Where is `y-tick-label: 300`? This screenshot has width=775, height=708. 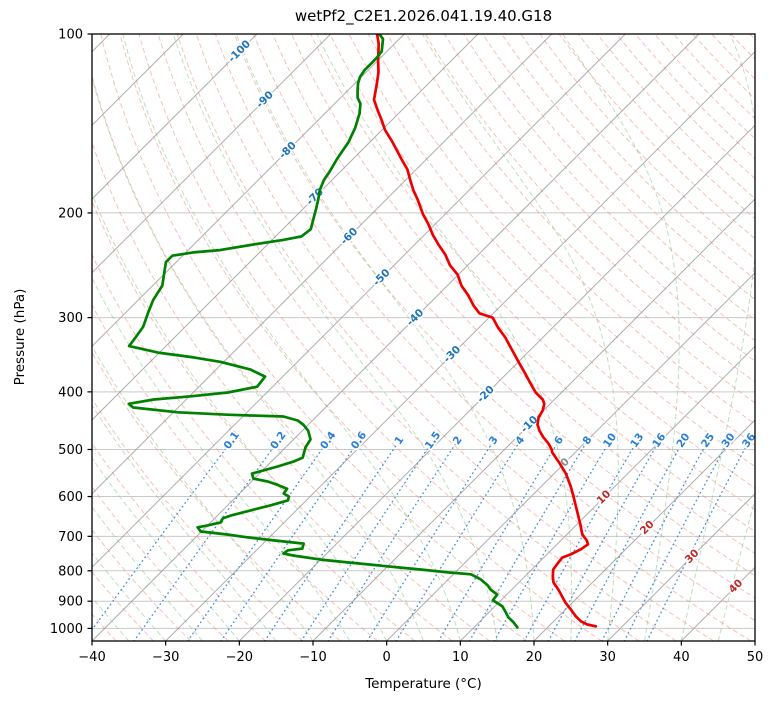 y-tick-label: 300 is located at coordinates (70, 318).